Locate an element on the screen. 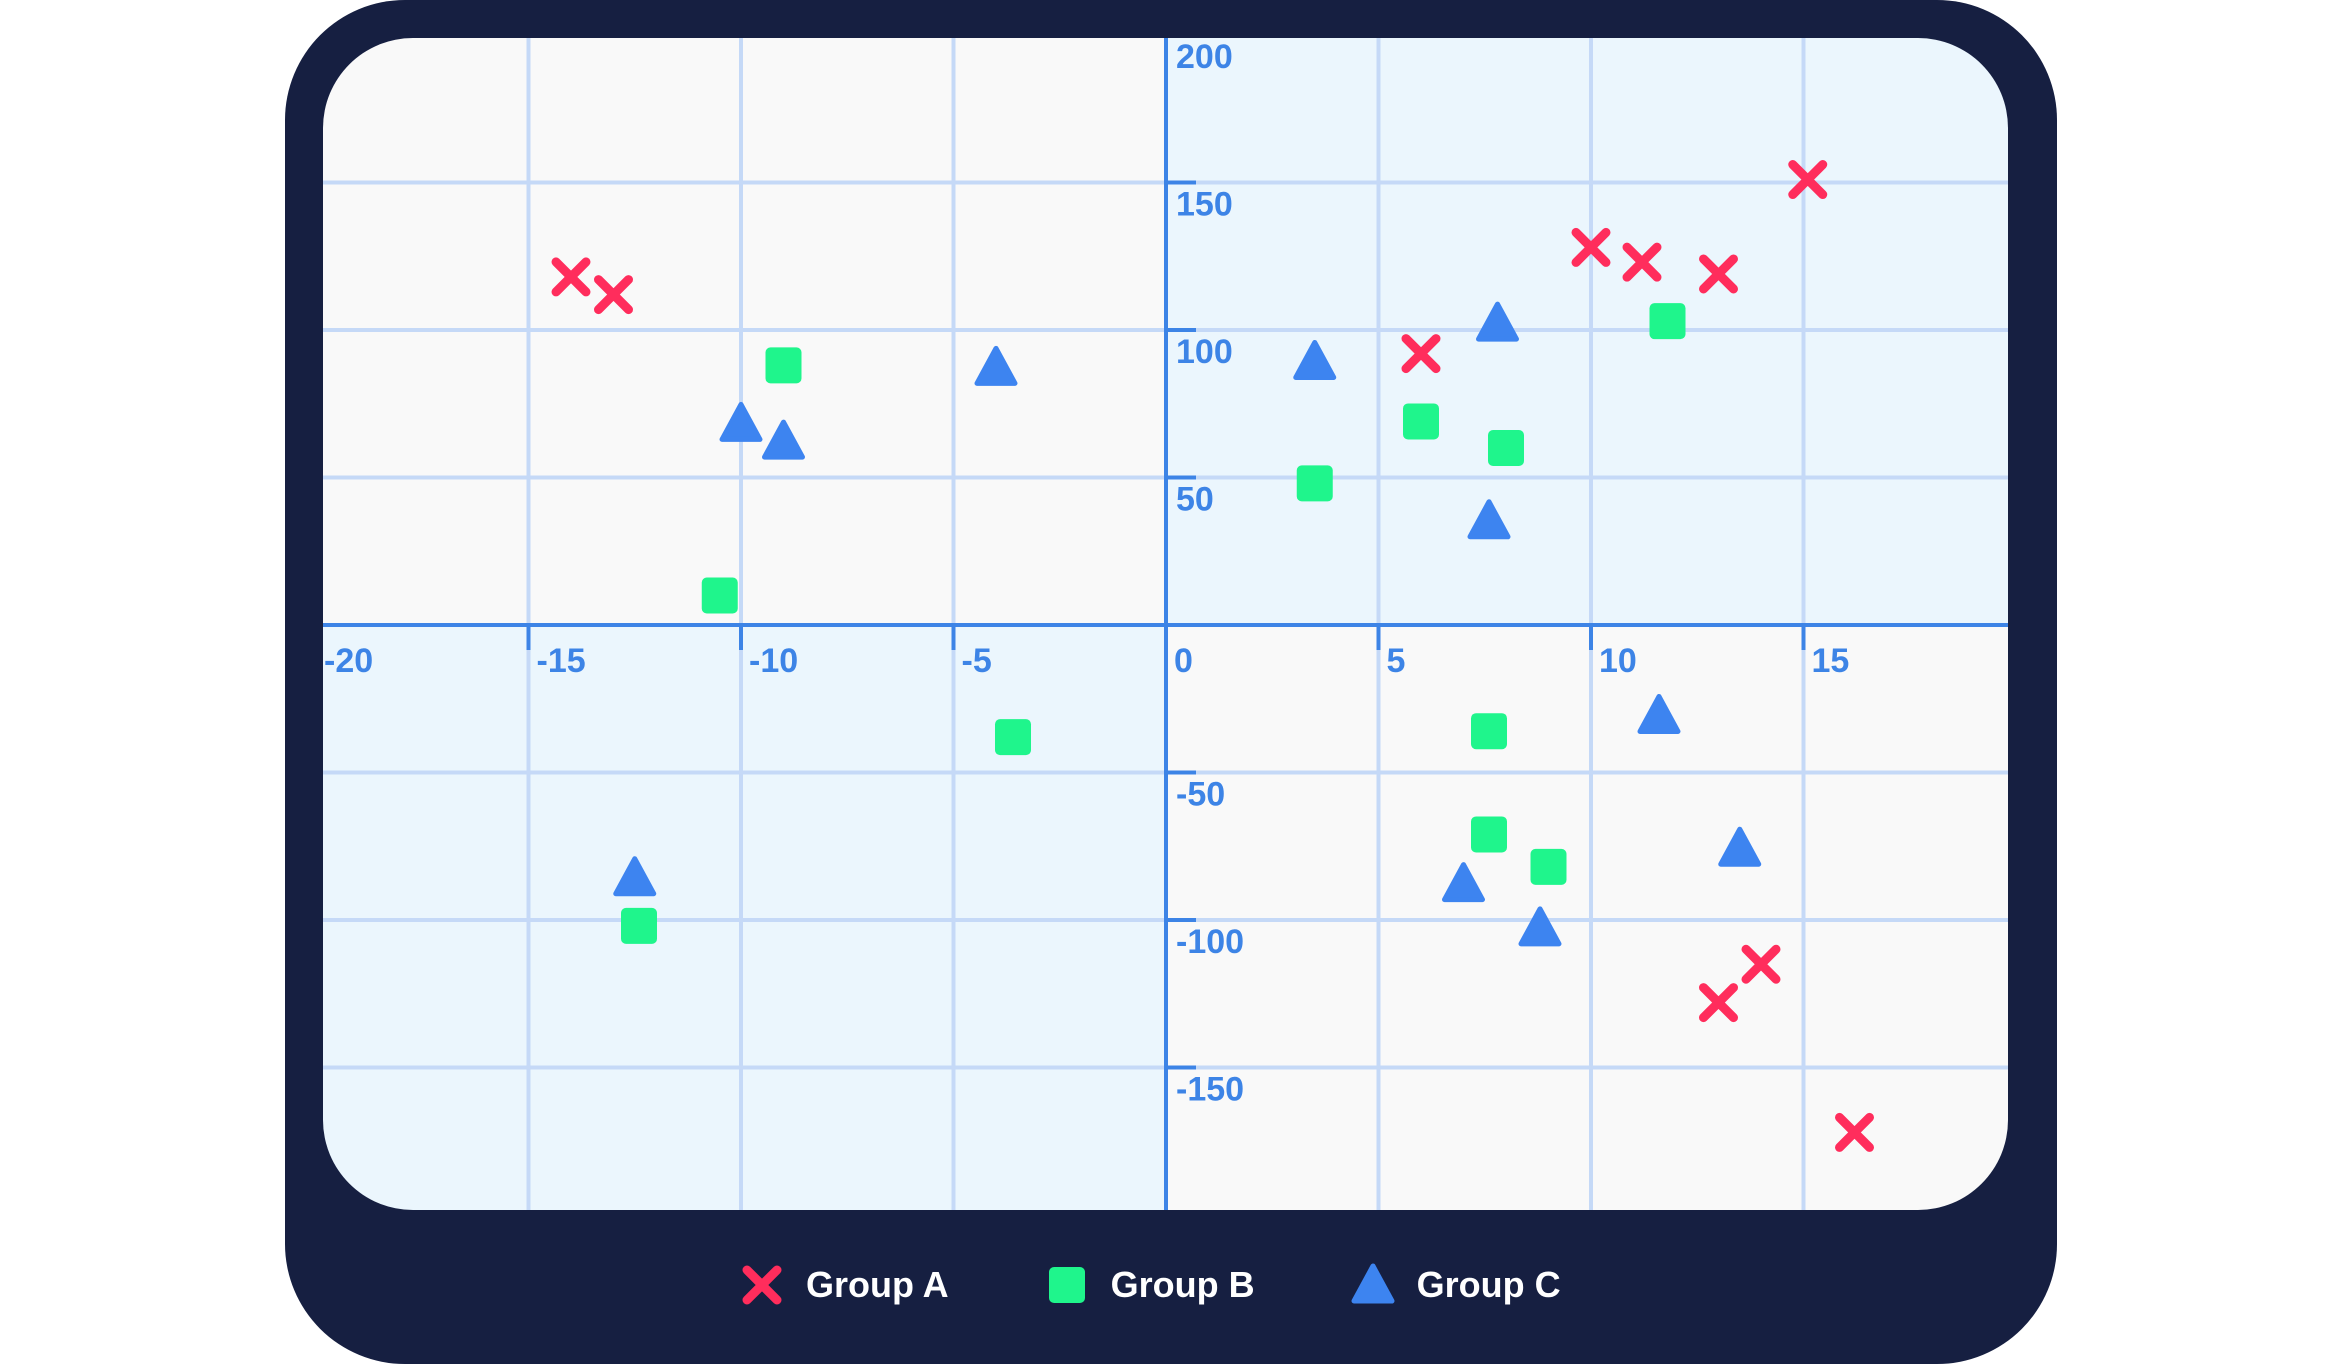 This screenshot has width=2328, height=1364. y-tick-label: -100 is located at coordinates (1210, 942).